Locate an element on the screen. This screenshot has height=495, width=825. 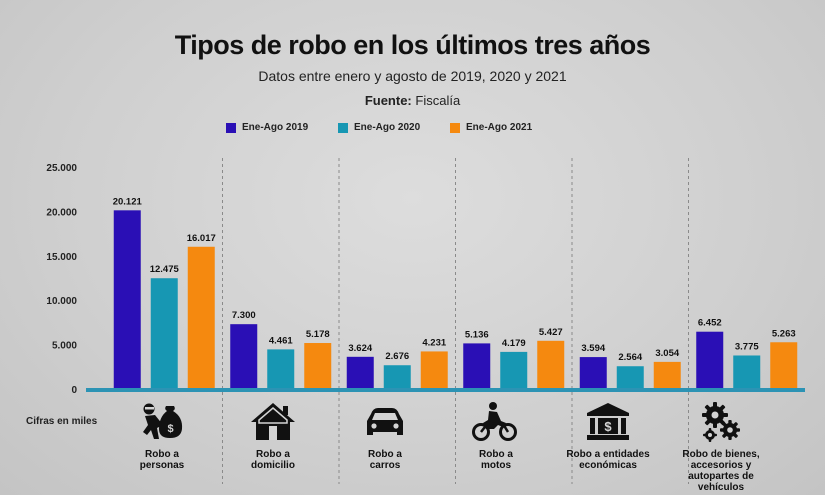
category-line: vehículos is located at coordinates (721, 487).